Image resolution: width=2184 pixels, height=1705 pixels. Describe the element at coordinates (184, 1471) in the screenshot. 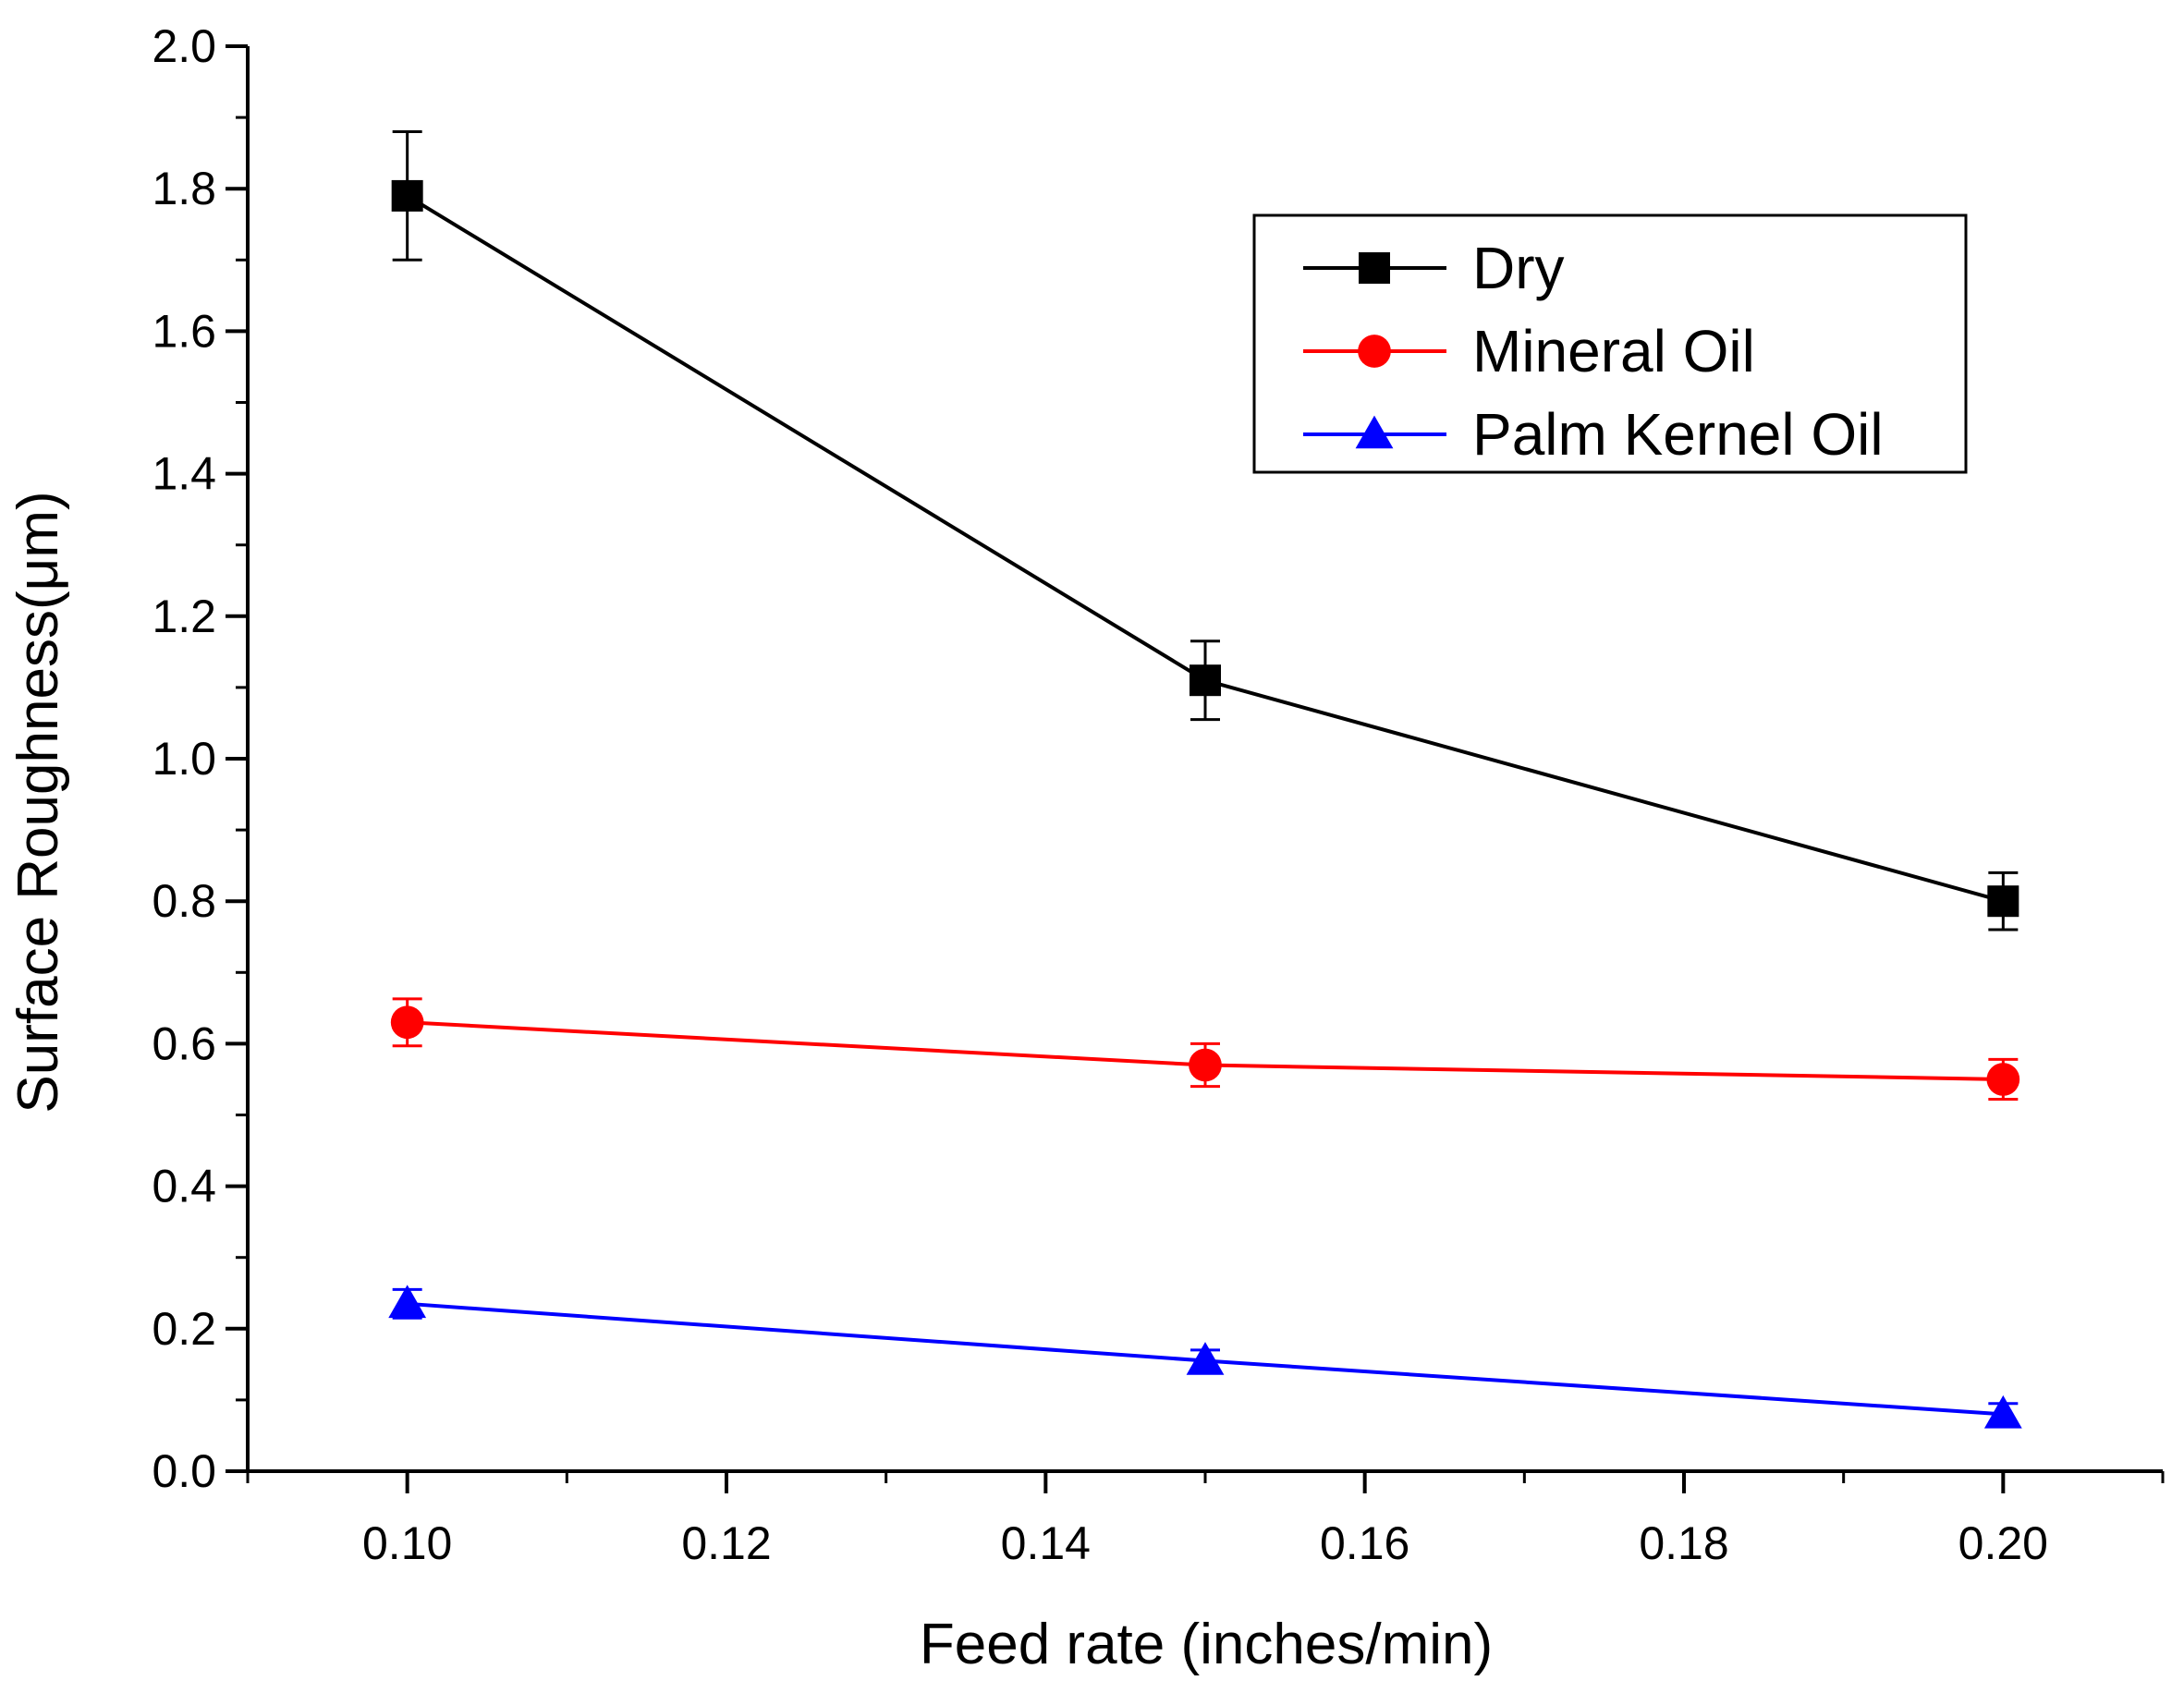

I see `y-tick-label: 0.0` at that location.